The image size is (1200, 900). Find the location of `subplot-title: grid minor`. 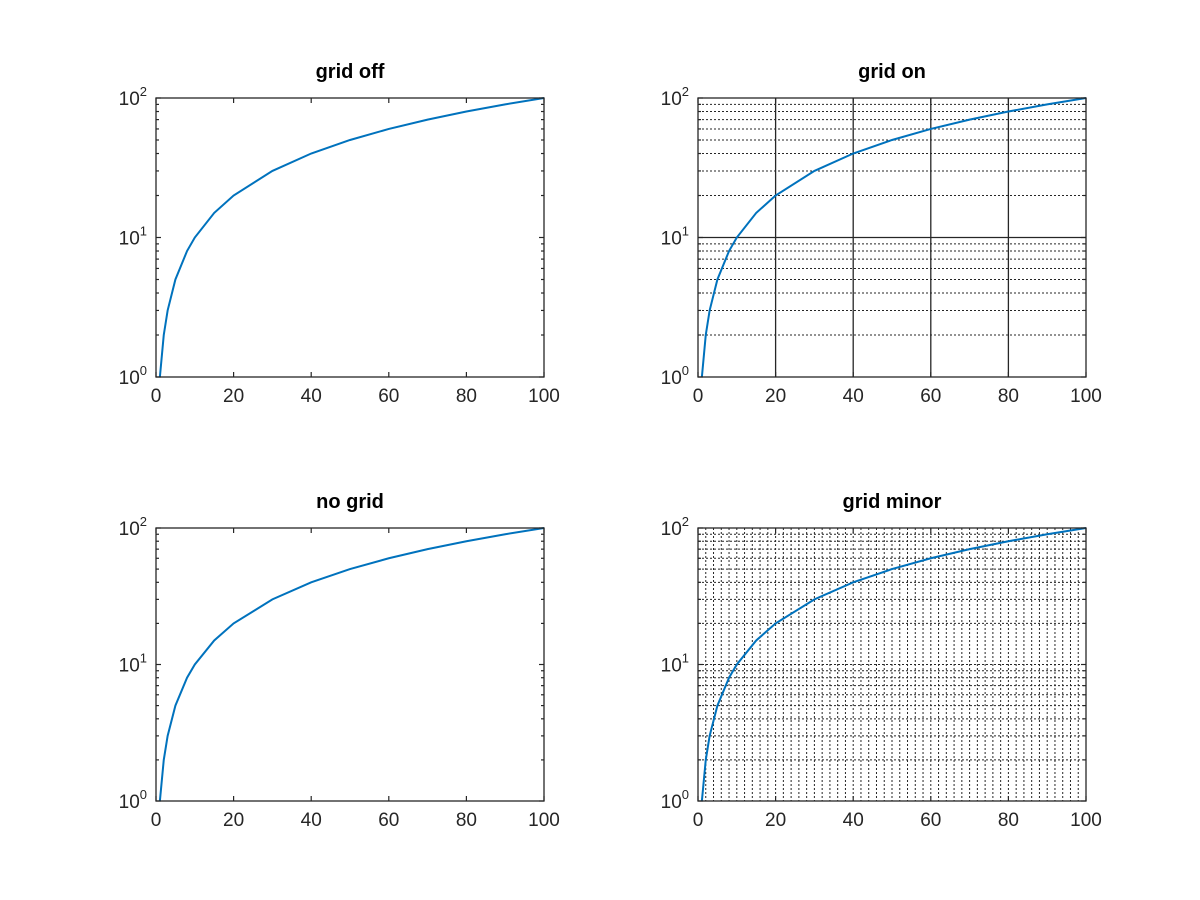

subplot-title: grid minor is located at coordinates (892, 502).